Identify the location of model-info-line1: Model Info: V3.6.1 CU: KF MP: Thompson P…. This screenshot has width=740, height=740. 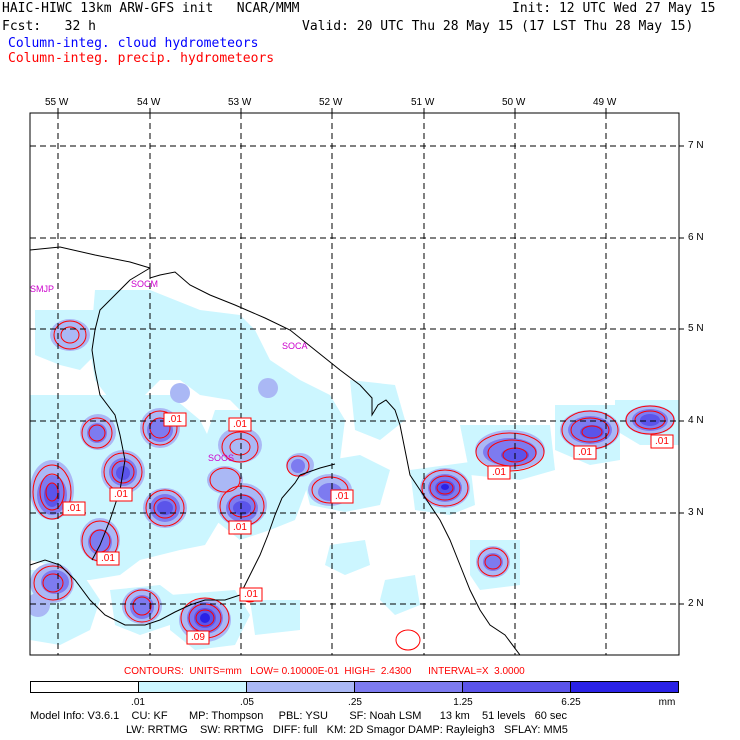
(298, 716).